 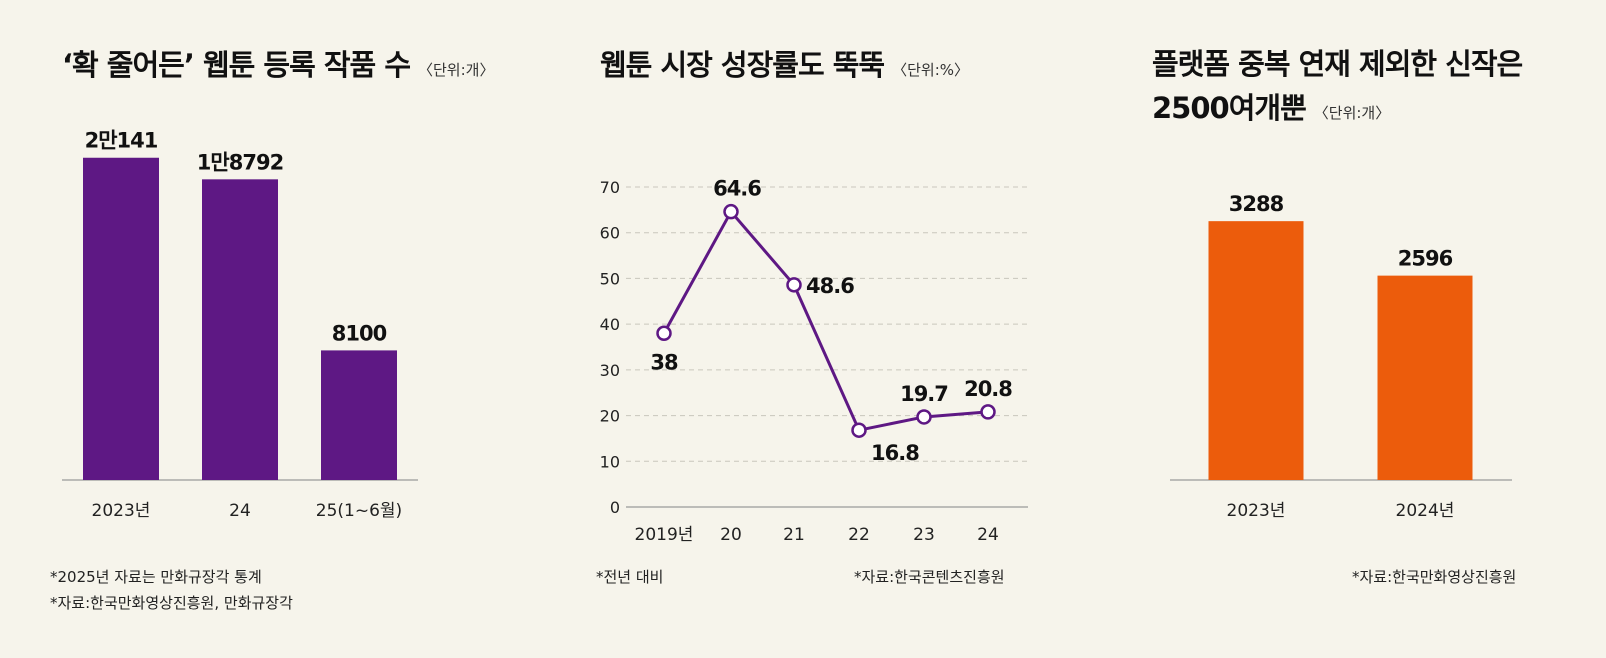 I want to click on panel1-unit: 〈단위:개〉, so click(x=456, y=70).